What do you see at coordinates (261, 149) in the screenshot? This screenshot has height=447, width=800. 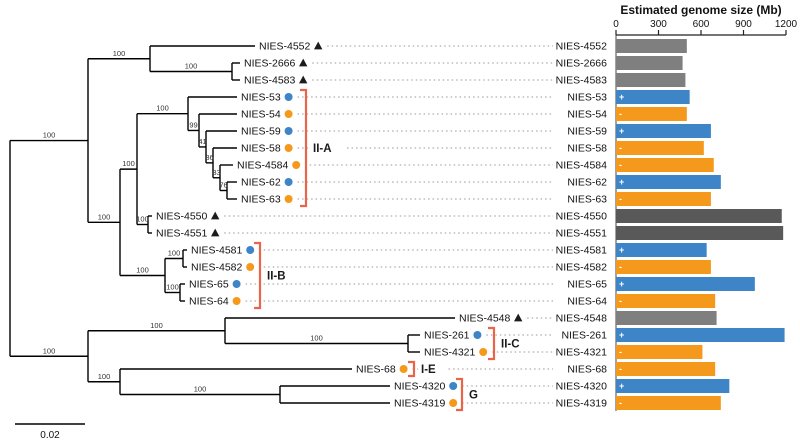 I see `taxon-label: NIES-58` at bounding box center [261, 149].